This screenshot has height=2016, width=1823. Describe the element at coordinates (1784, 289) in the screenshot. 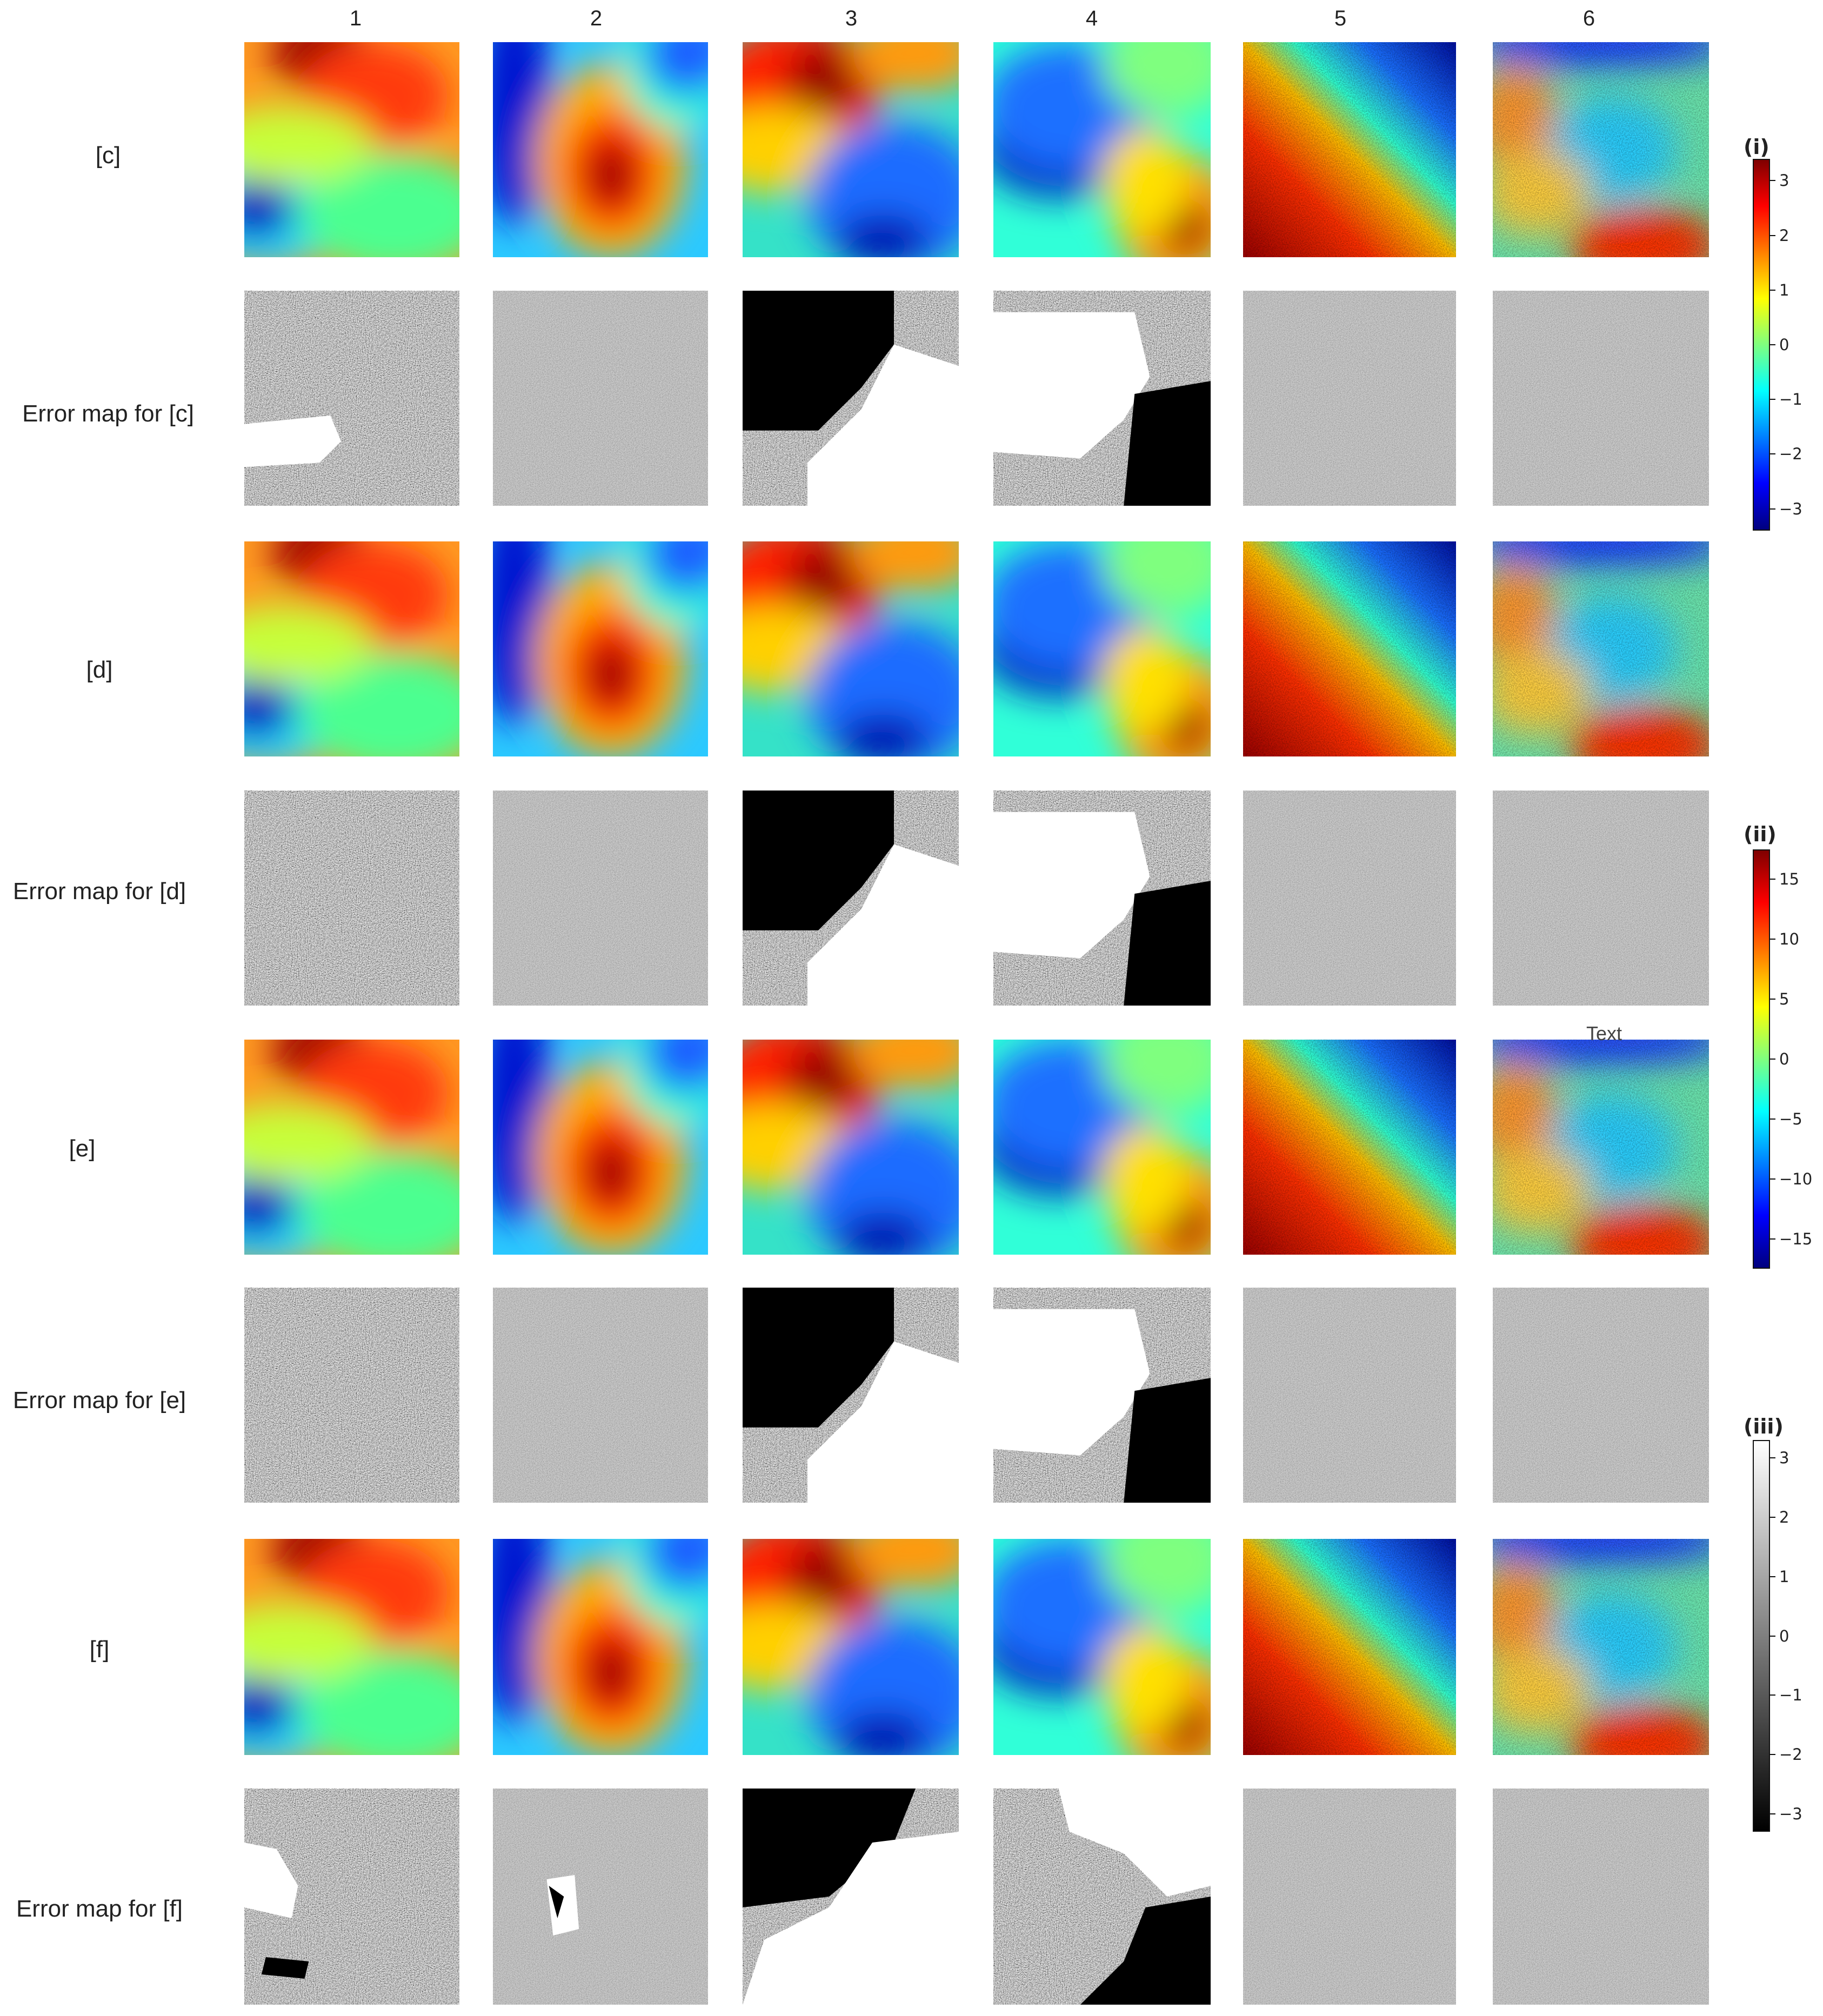

I see `colorbar-1-tick-label: 1` at that location.